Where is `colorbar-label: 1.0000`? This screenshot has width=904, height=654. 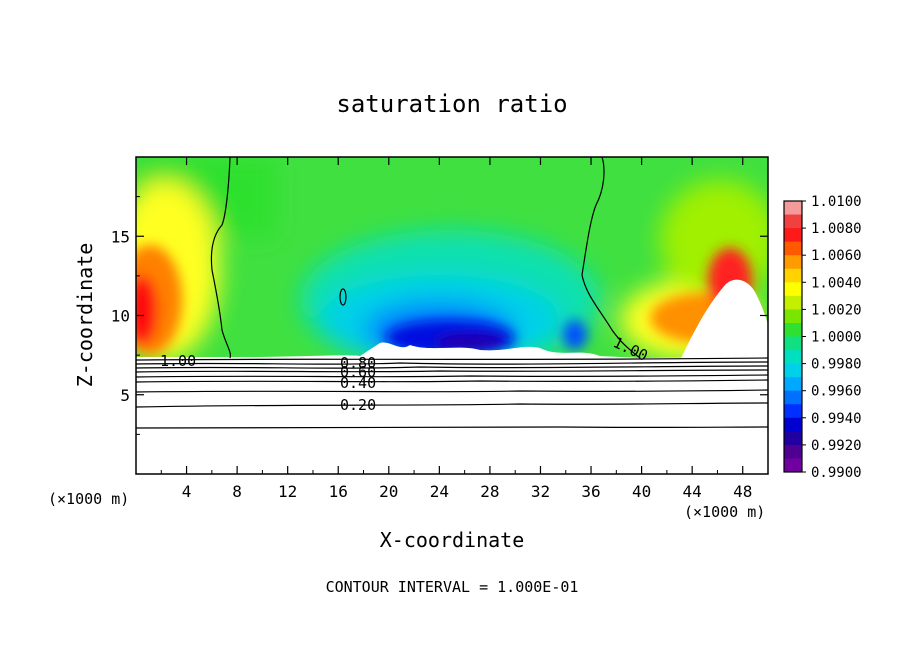
colorbar-label: 1.0000 is located at coordinates (836, 338).